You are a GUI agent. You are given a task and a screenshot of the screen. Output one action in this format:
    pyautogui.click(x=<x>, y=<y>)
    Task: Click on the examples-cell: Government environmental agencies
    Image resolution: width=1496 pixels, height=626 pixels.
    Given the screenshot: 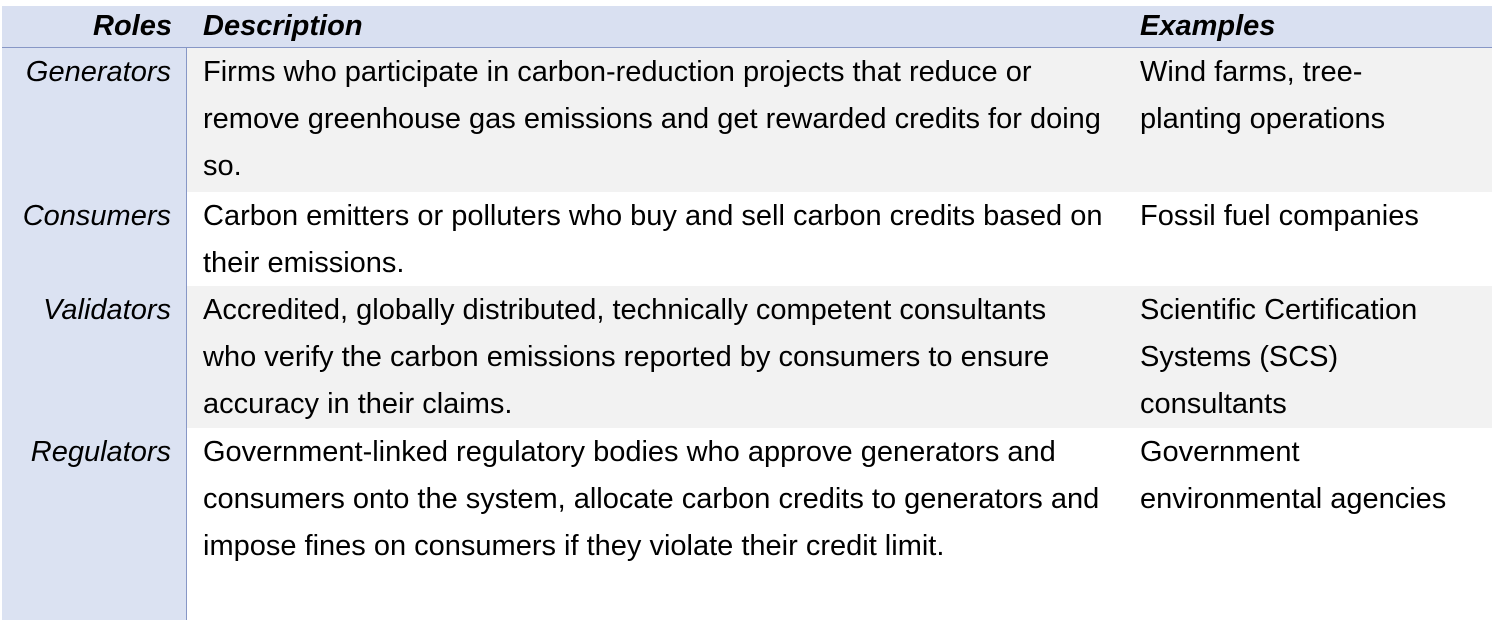 What is the action you would take?
    pyautogui.click(x=1308, y=524)
    